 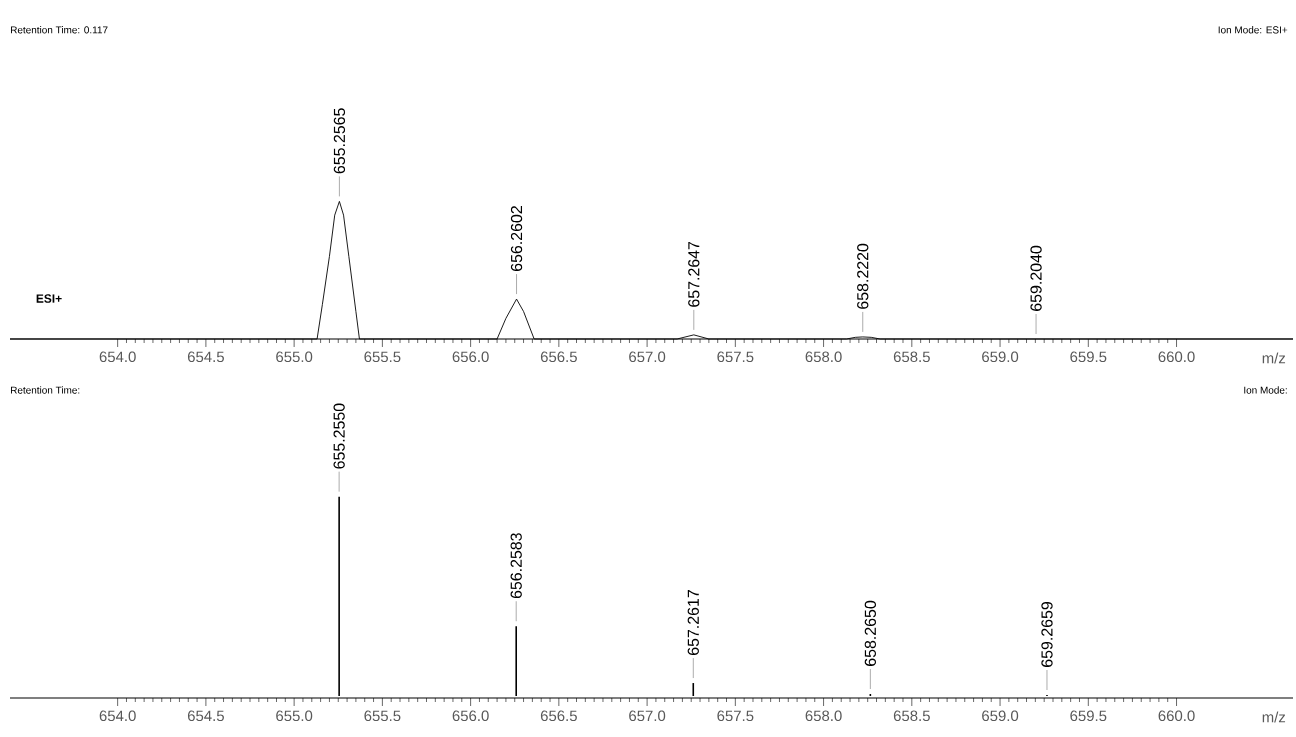 What do you see at coordinates (1265, 390) in the screenshot?
I see `text: Ion Mode:` at bounding box center [1265, 390].